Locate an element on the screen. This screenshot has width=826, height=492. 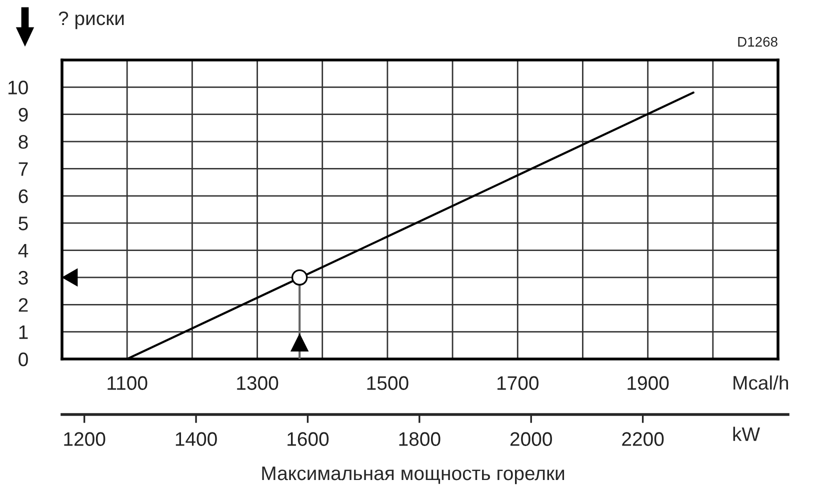
x-tick-label: 1500 is located at coordinates (387, 383).